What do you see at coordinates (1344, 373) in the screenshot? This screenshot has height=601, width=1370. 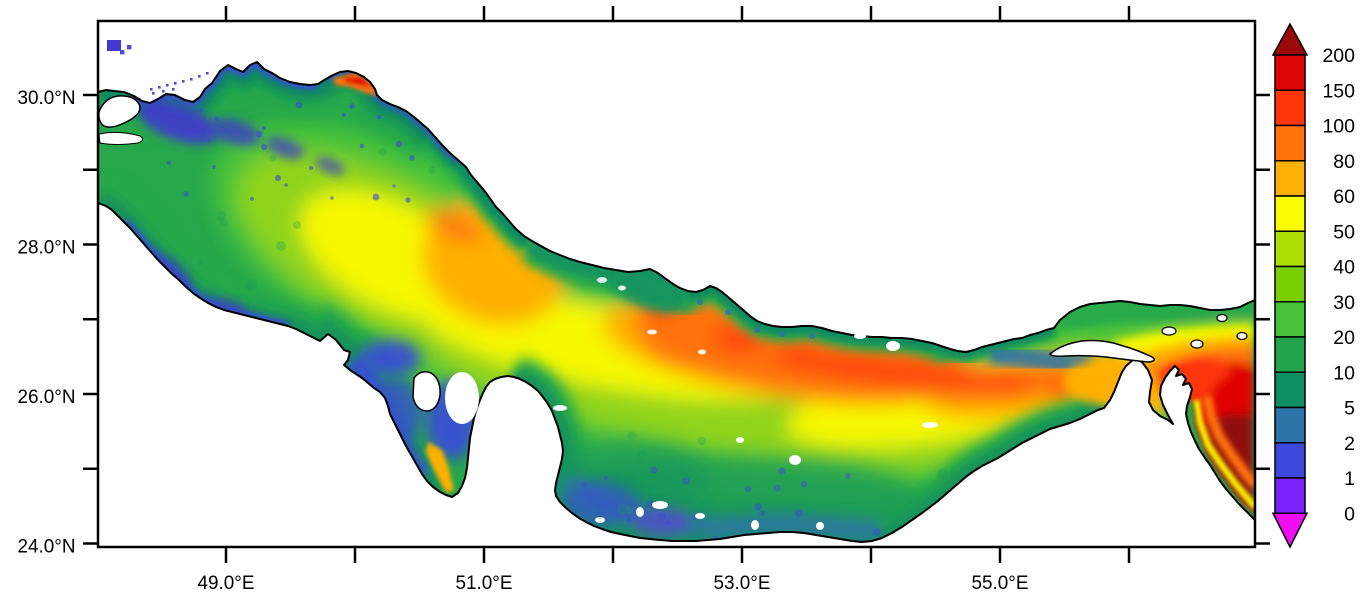 I see `svg-text: 10` at bounding box center [1344, 373].